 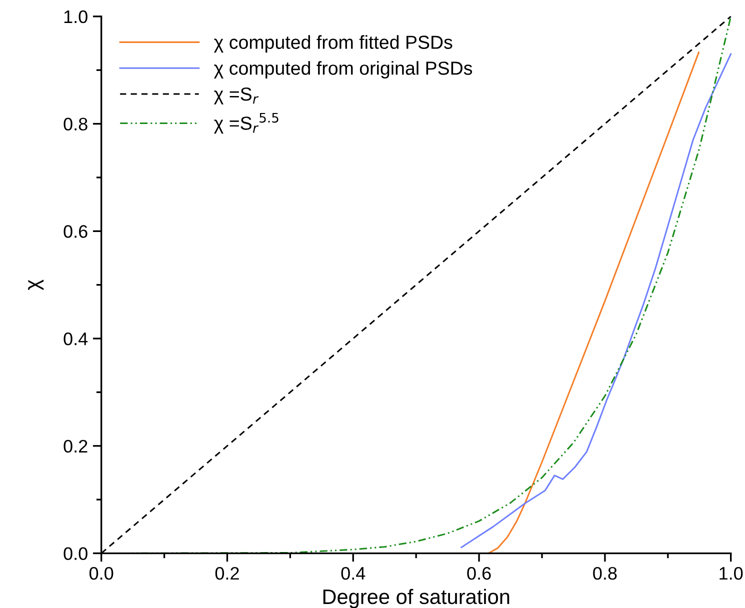 What do you see at coordinates (479, 573) in the screenshot?
I see `x-tick-label: 0.6` at bounding box center [479, 573].